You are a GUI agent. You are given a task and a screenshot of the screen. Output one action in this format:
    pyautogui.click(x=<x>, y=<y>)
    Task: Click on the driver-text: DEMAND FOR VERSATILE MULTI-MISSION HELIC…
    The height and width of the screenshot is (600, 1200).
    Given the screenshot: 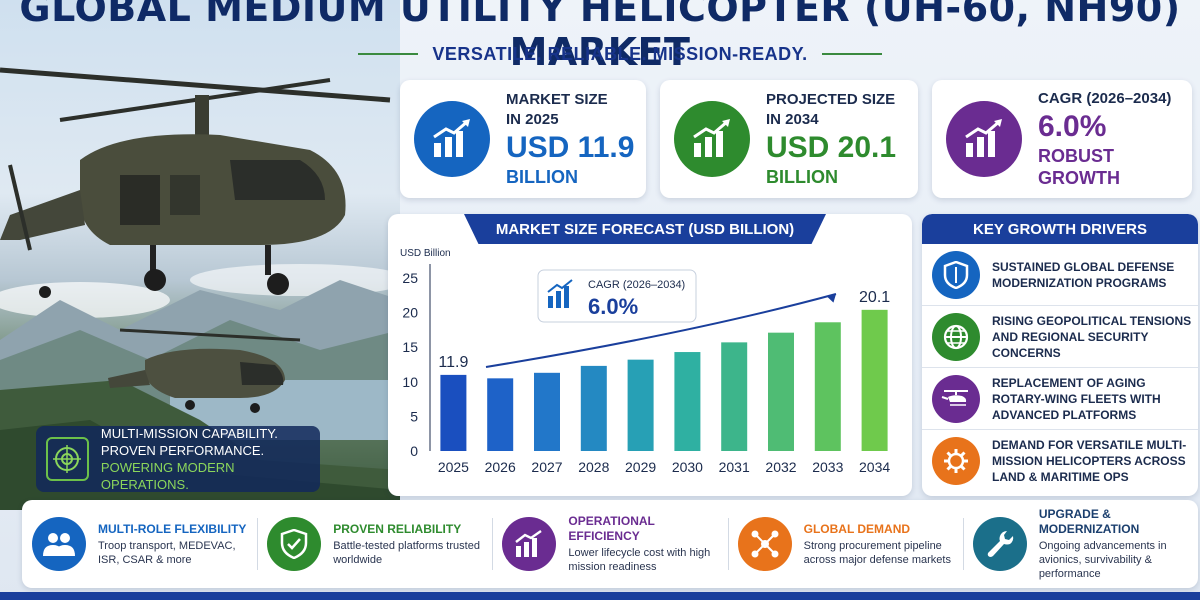 What is the action you would take?
    pyautogui.click(x=1089, y=461)
    